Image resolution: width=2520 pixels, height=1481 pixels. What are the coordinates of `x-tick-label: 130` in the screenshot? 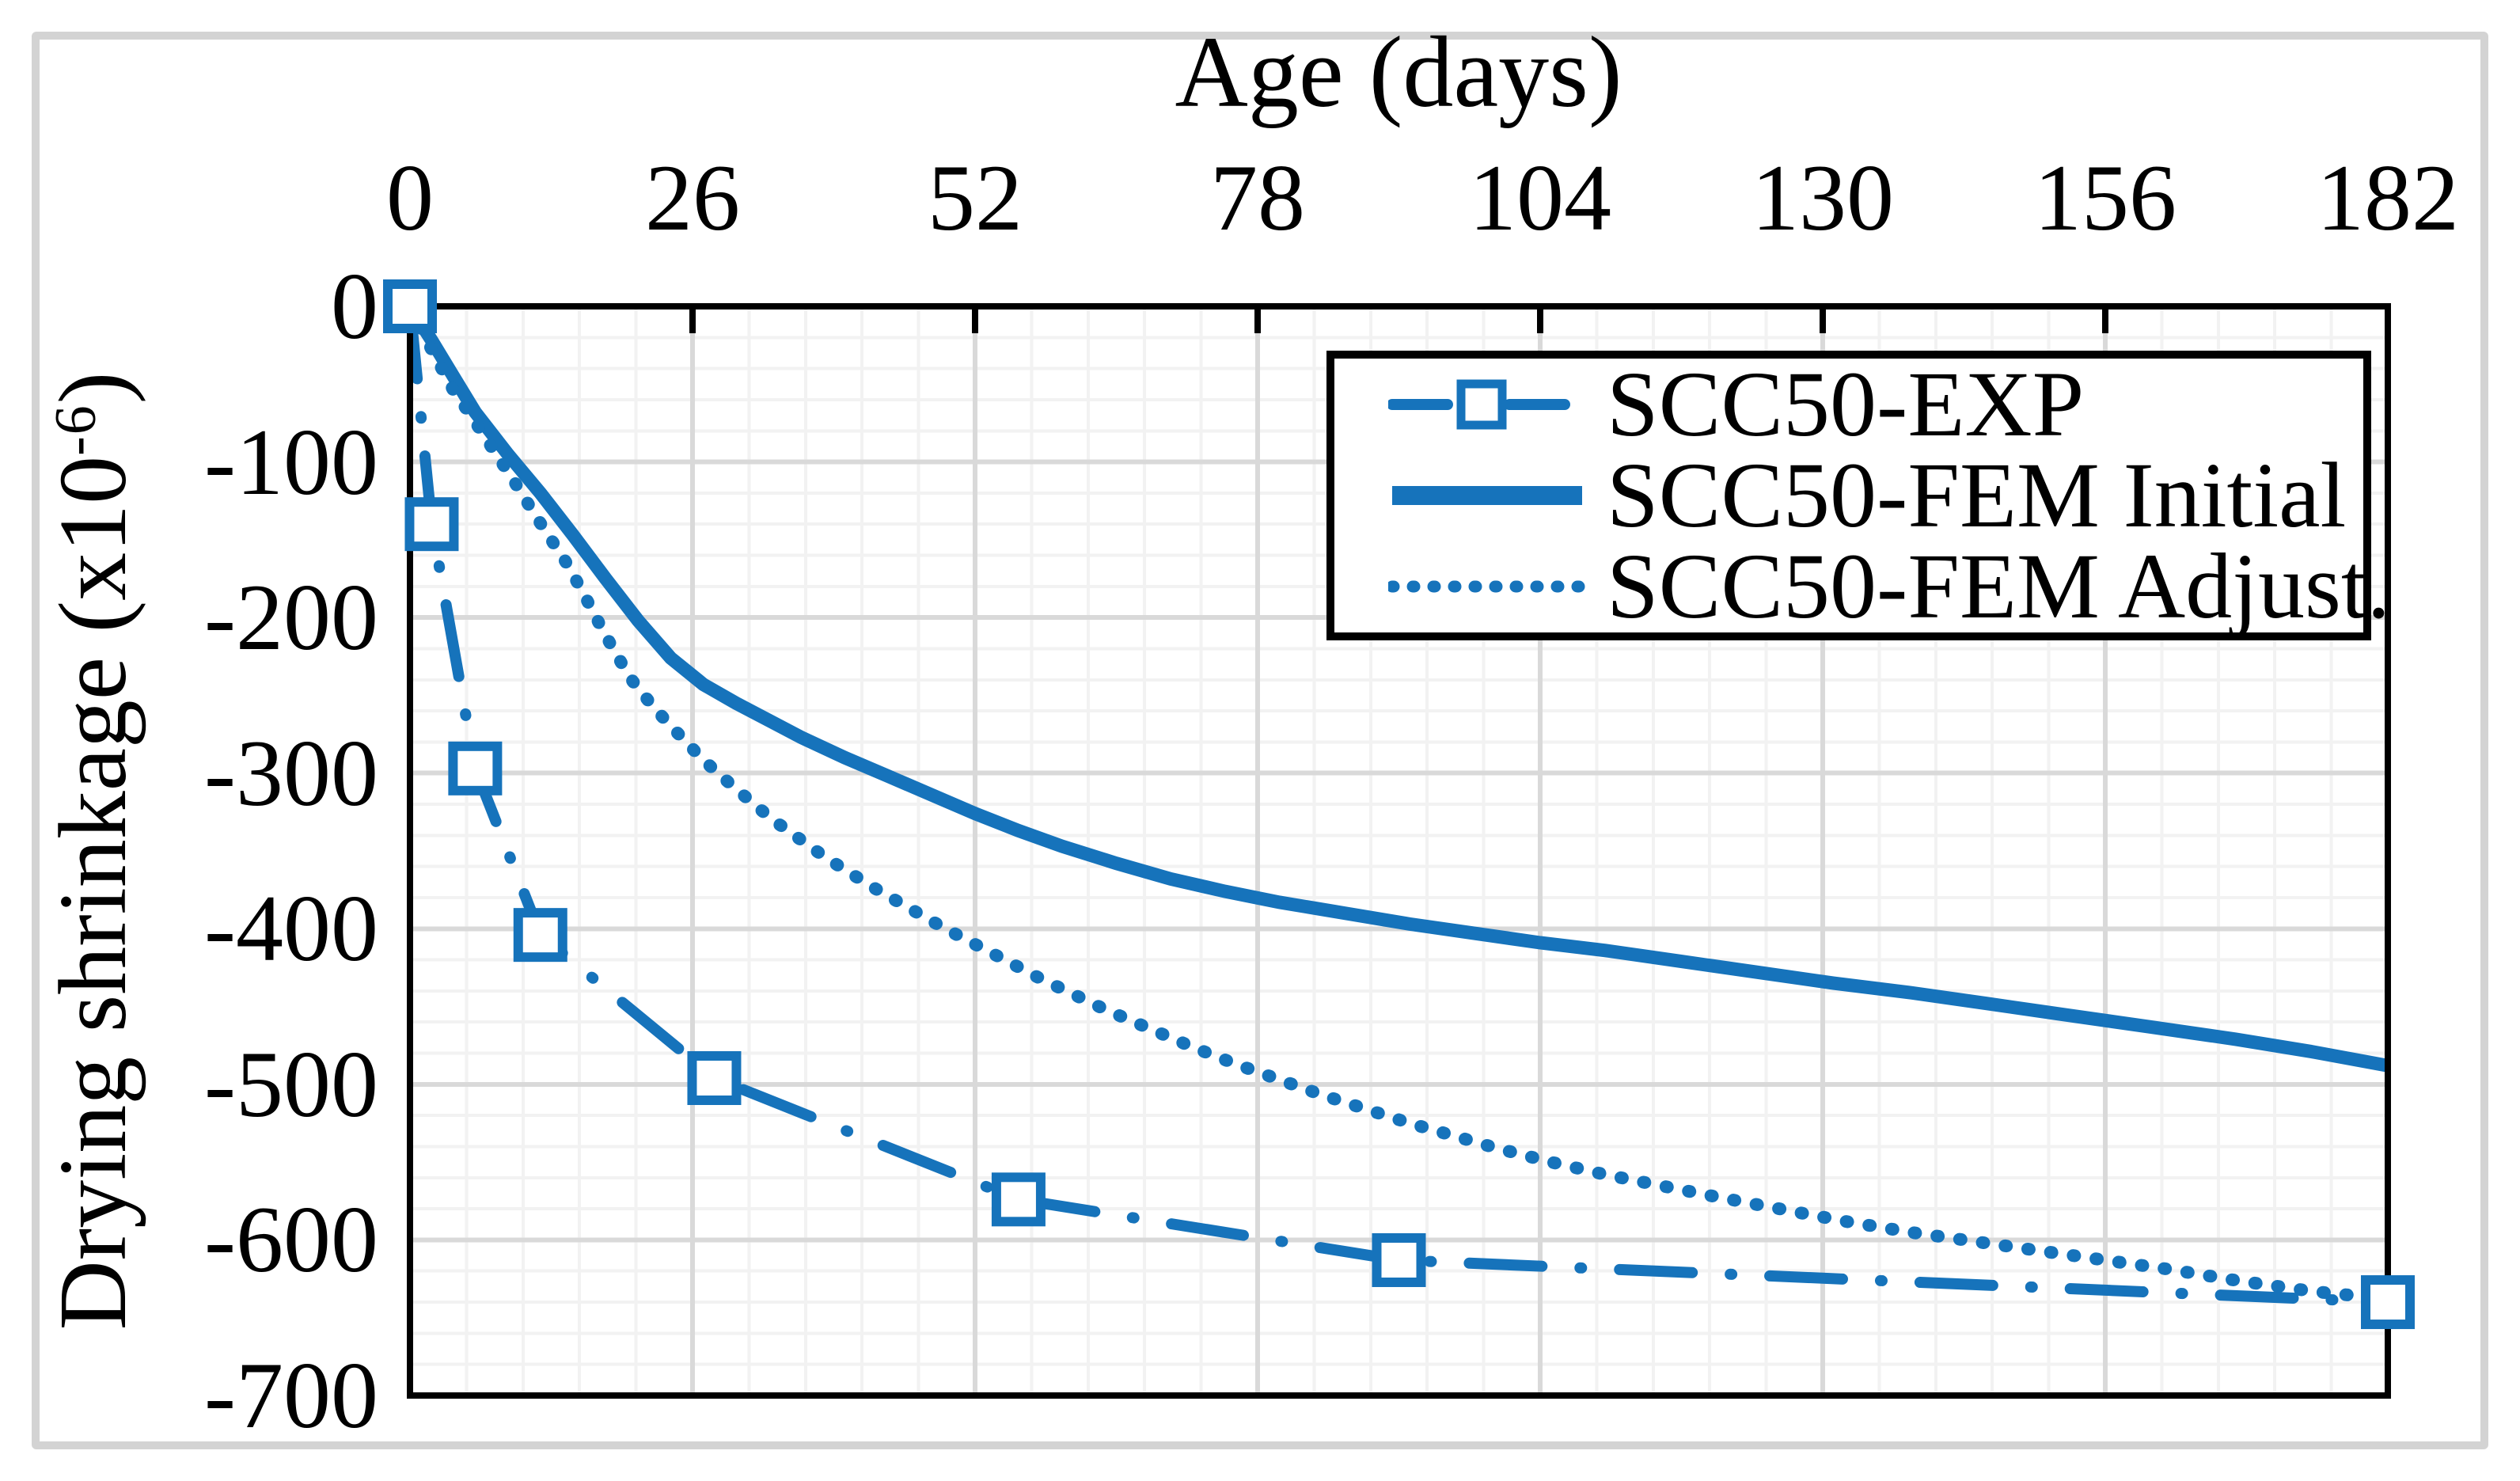 It's located at (1823, 197).